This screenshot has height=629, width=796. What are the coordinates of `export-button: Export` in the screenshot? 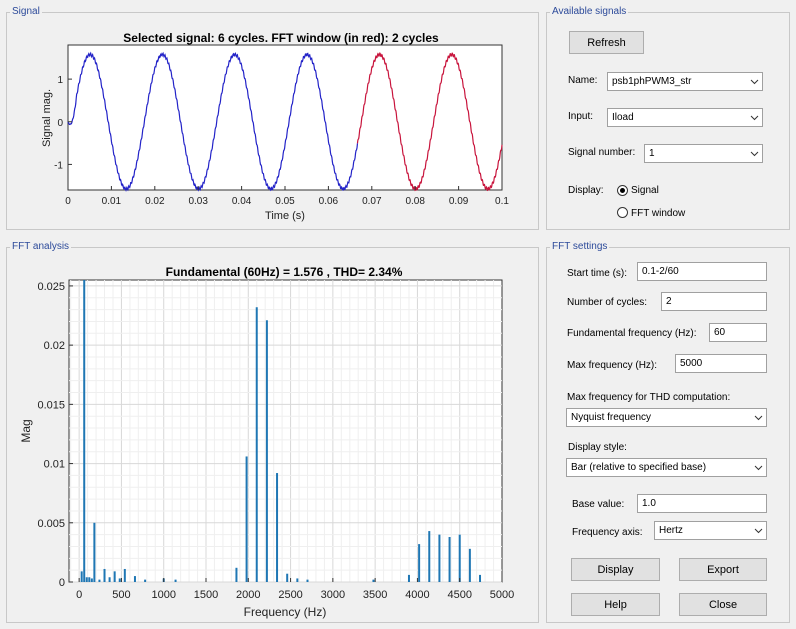 It's located at (723, 569).